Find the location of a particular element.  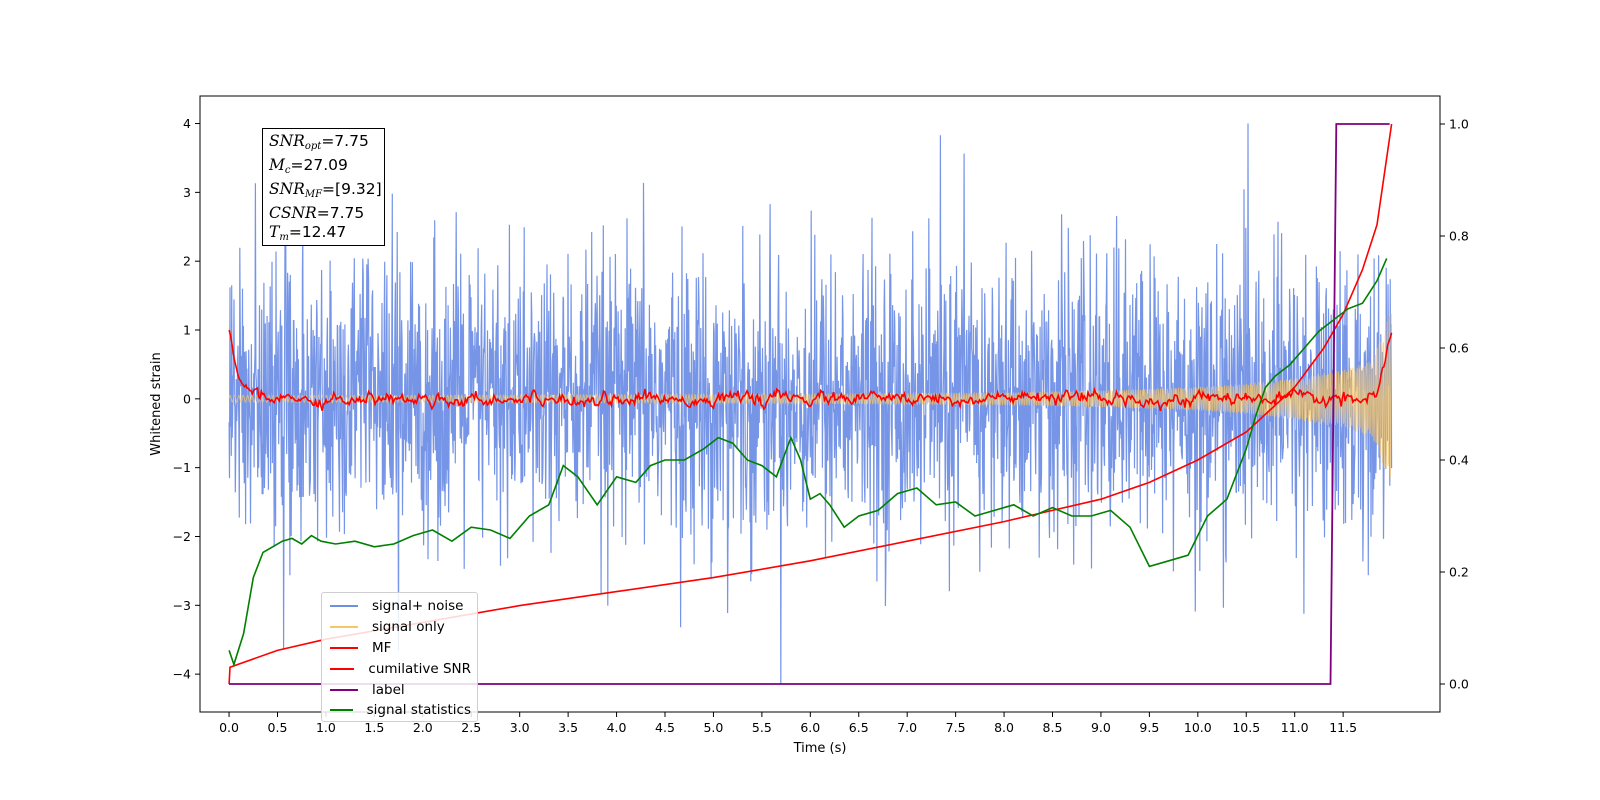

x-tick-label: 7.0 is located at coordinates (907, 727).